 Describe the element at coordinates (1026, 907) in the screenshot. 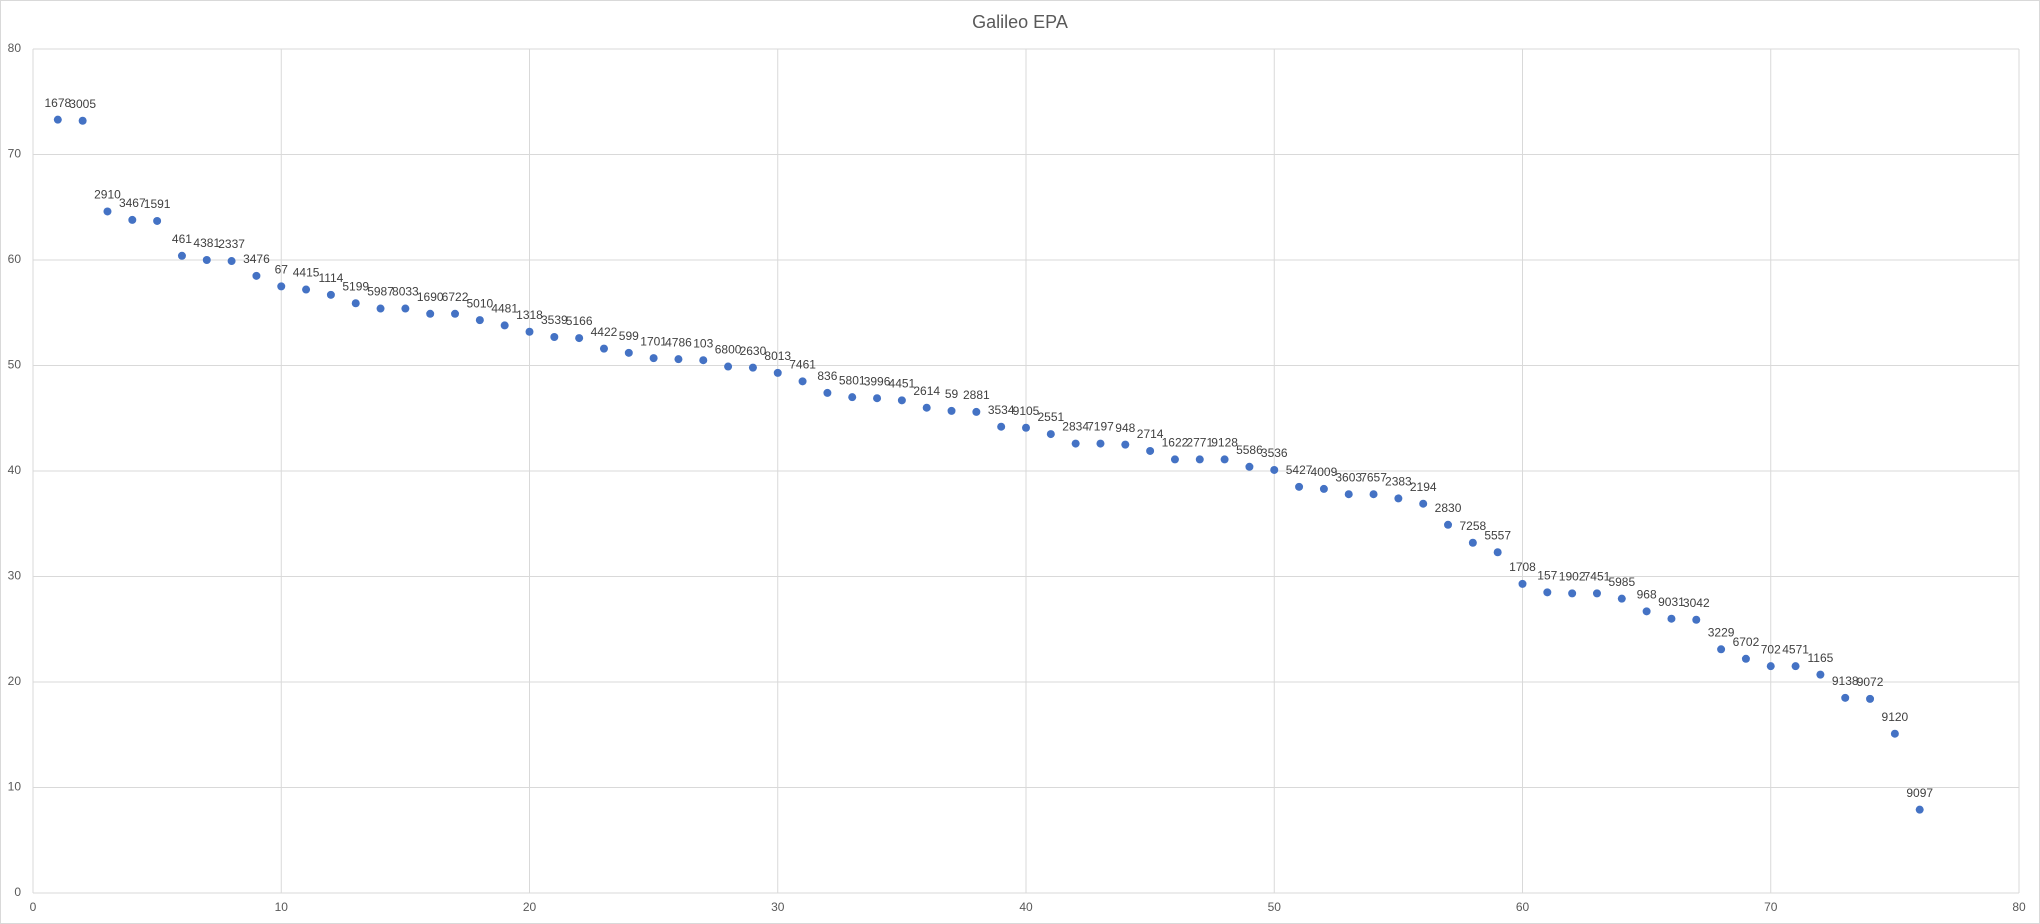

I see `x-tick-label: 40` at that location.